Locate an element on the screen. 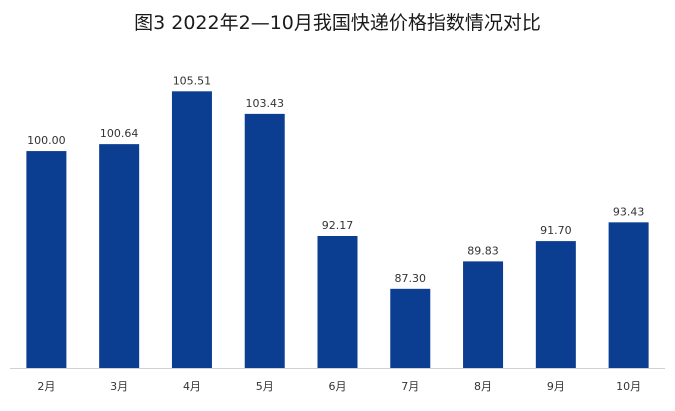 The image size is (675, 411). value-label-2: 100.64 is located at coordinates (119, 133).